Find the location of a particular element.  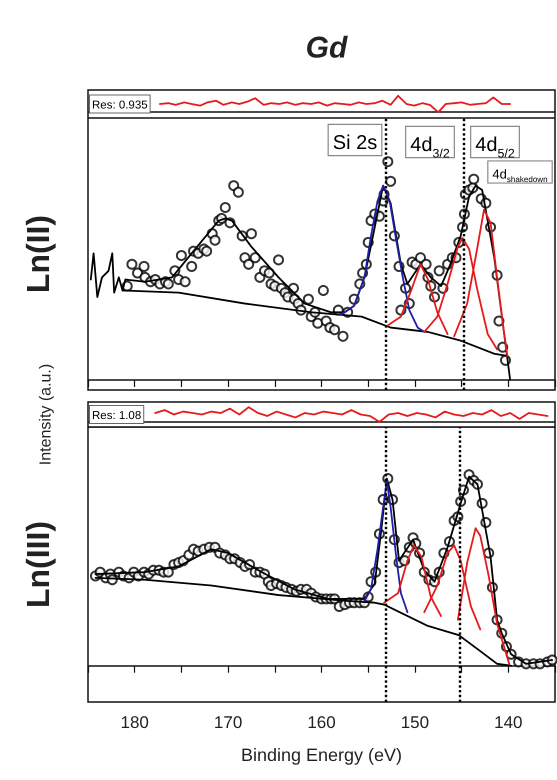

y-axis-title: Ln(II) is located at coordinates (38, 254).